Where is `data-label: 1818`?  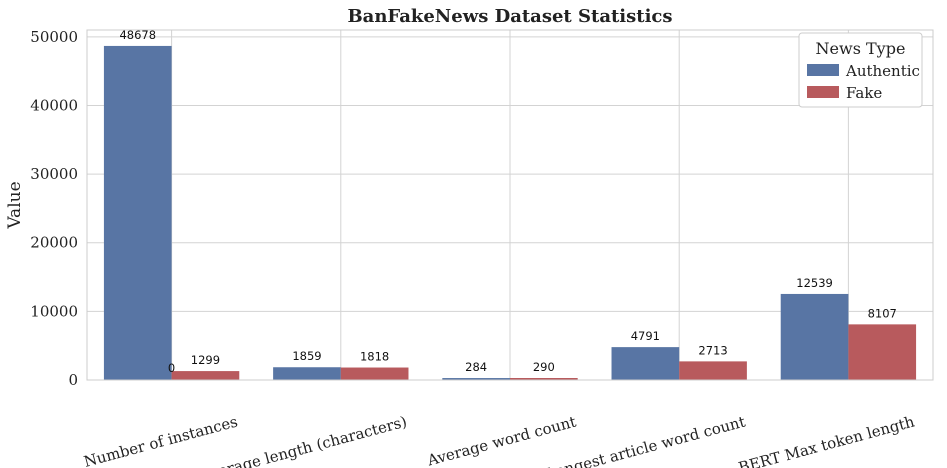 data-label: 1818 is located at coordinates (374, 357).